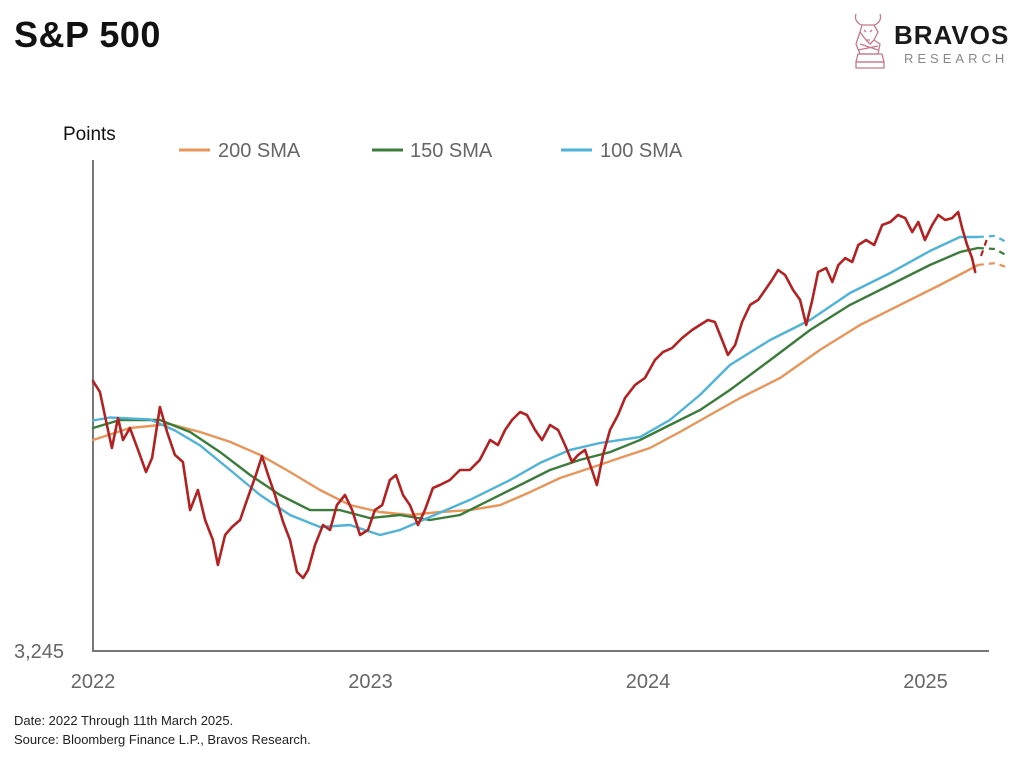 The height and width of the screenshot is (764, 1024). I want to click on projection-line-200-sma-projection, so click(992, 265).